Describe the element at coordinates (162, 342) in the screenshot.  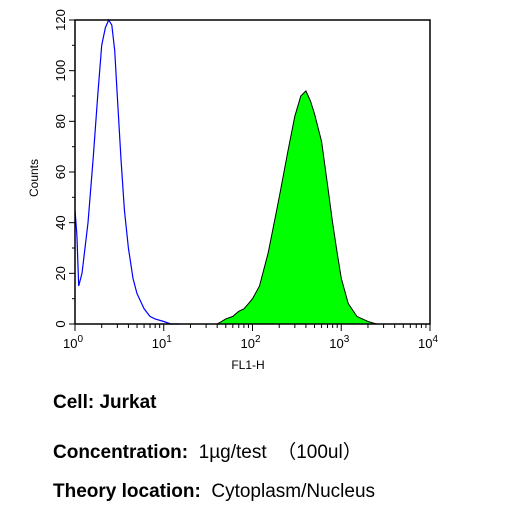
I see `x-tick-label: 10¹` at that location.